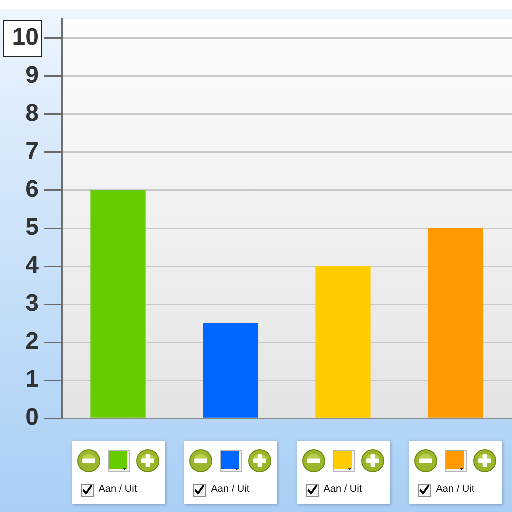 The image size is (512, 512). I want to click on y-tick-label: 0, so click(32, 418).